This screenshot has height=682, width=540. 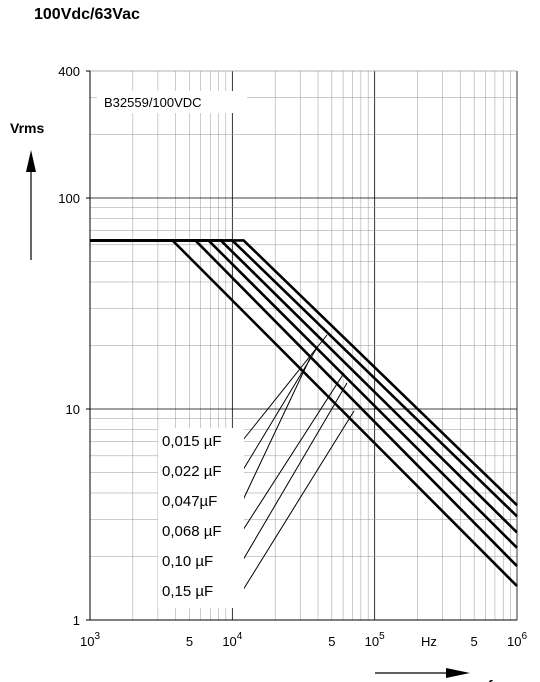 What do you see at coordinates (490, 679) in the screenshot?
I see `x-axis-label: f` at bounding box center [490, 679].